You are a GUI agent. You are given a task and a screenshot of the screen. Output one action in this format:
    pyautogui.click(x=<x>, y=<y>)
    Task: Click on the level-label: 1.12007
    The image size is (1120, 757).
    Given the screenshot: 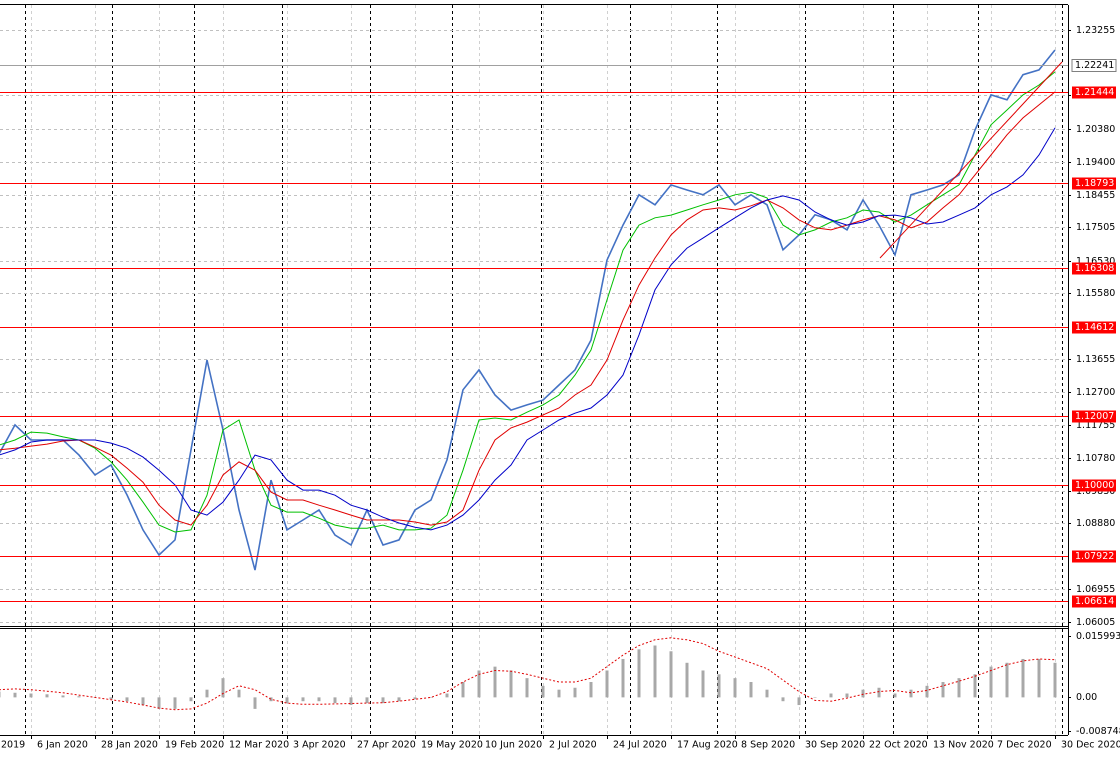 What is the action you would take?
    pyautogui.click(x=1094, y=416)
    